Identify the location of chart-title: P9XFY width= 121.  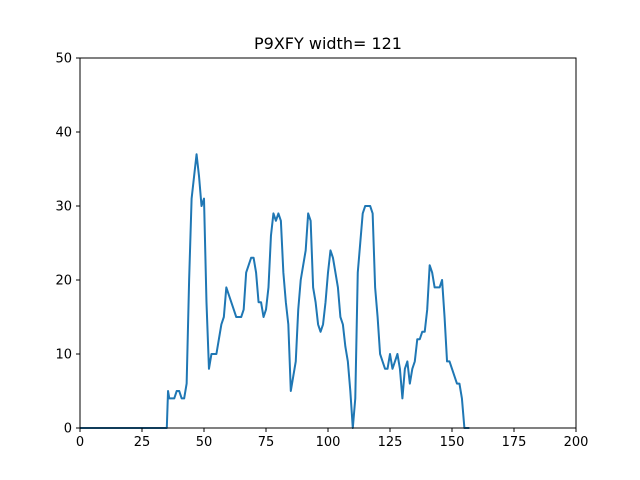
(328, 43).